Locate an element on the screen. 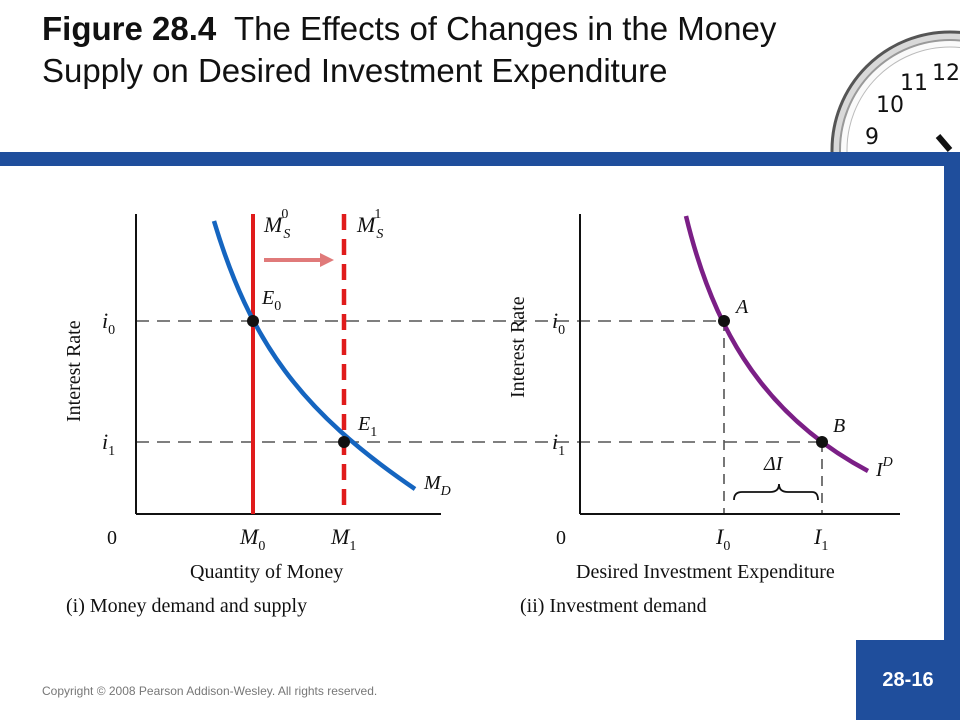  figure-number: Figure 28.4 is located at coordinates (129, 28).